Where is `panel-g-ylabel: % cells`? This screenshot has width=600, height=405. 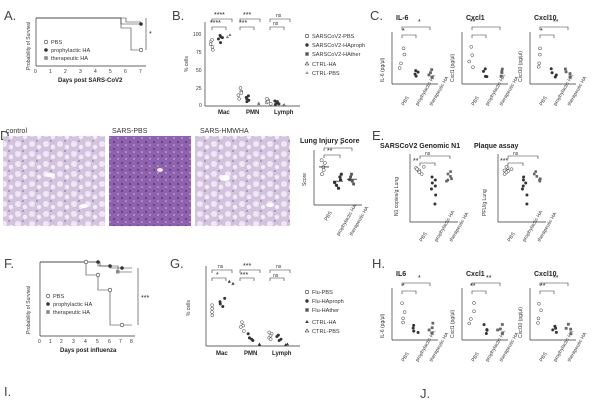 panel-g-ylabel: % cells is located at coordinates (189, 308).